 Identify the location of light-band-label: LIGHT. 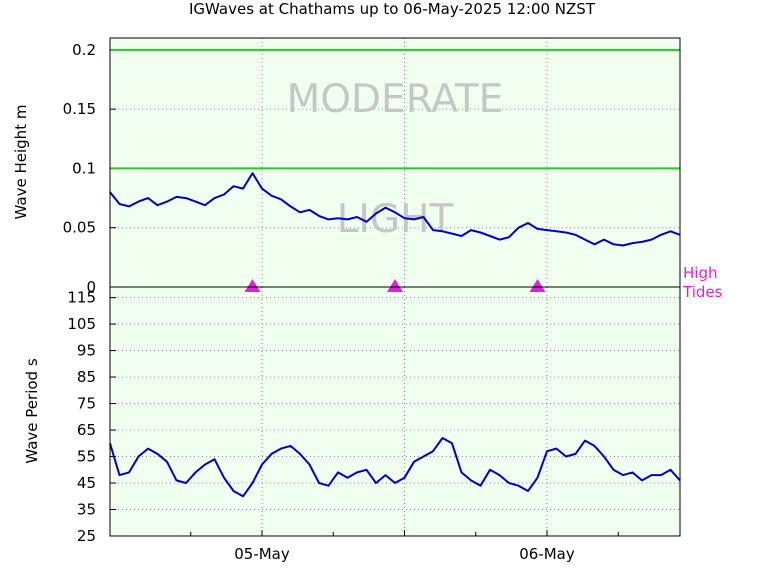
(395, 219).